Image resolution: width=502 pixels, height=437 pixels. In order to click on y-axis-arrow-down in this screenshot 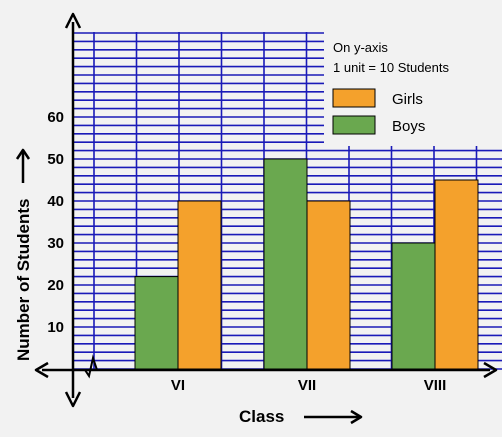, I will do `click(73, 399)`.